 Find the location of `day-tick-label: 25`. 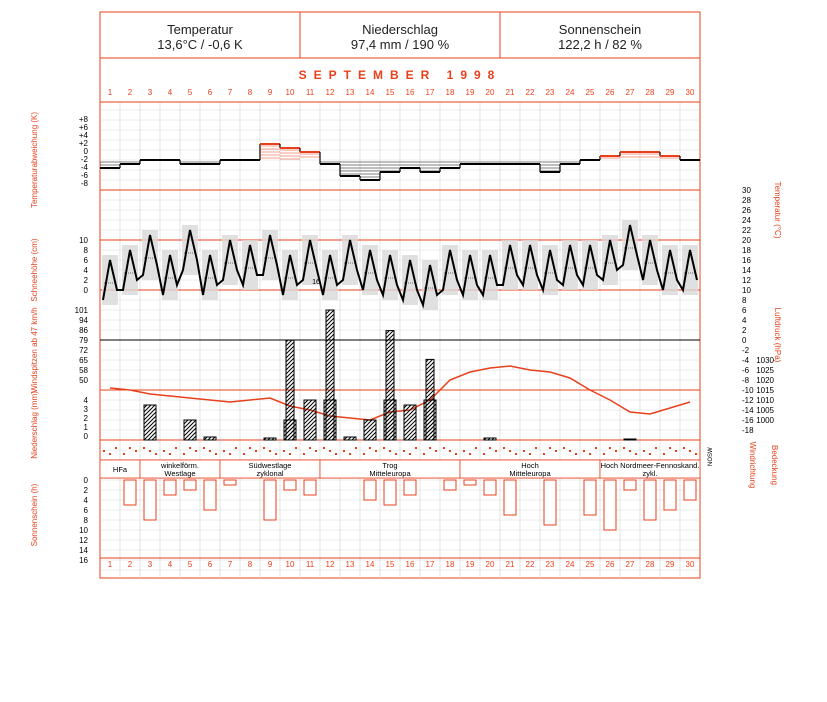

day-tick-label: 25 is located at coordinates (590, 92).